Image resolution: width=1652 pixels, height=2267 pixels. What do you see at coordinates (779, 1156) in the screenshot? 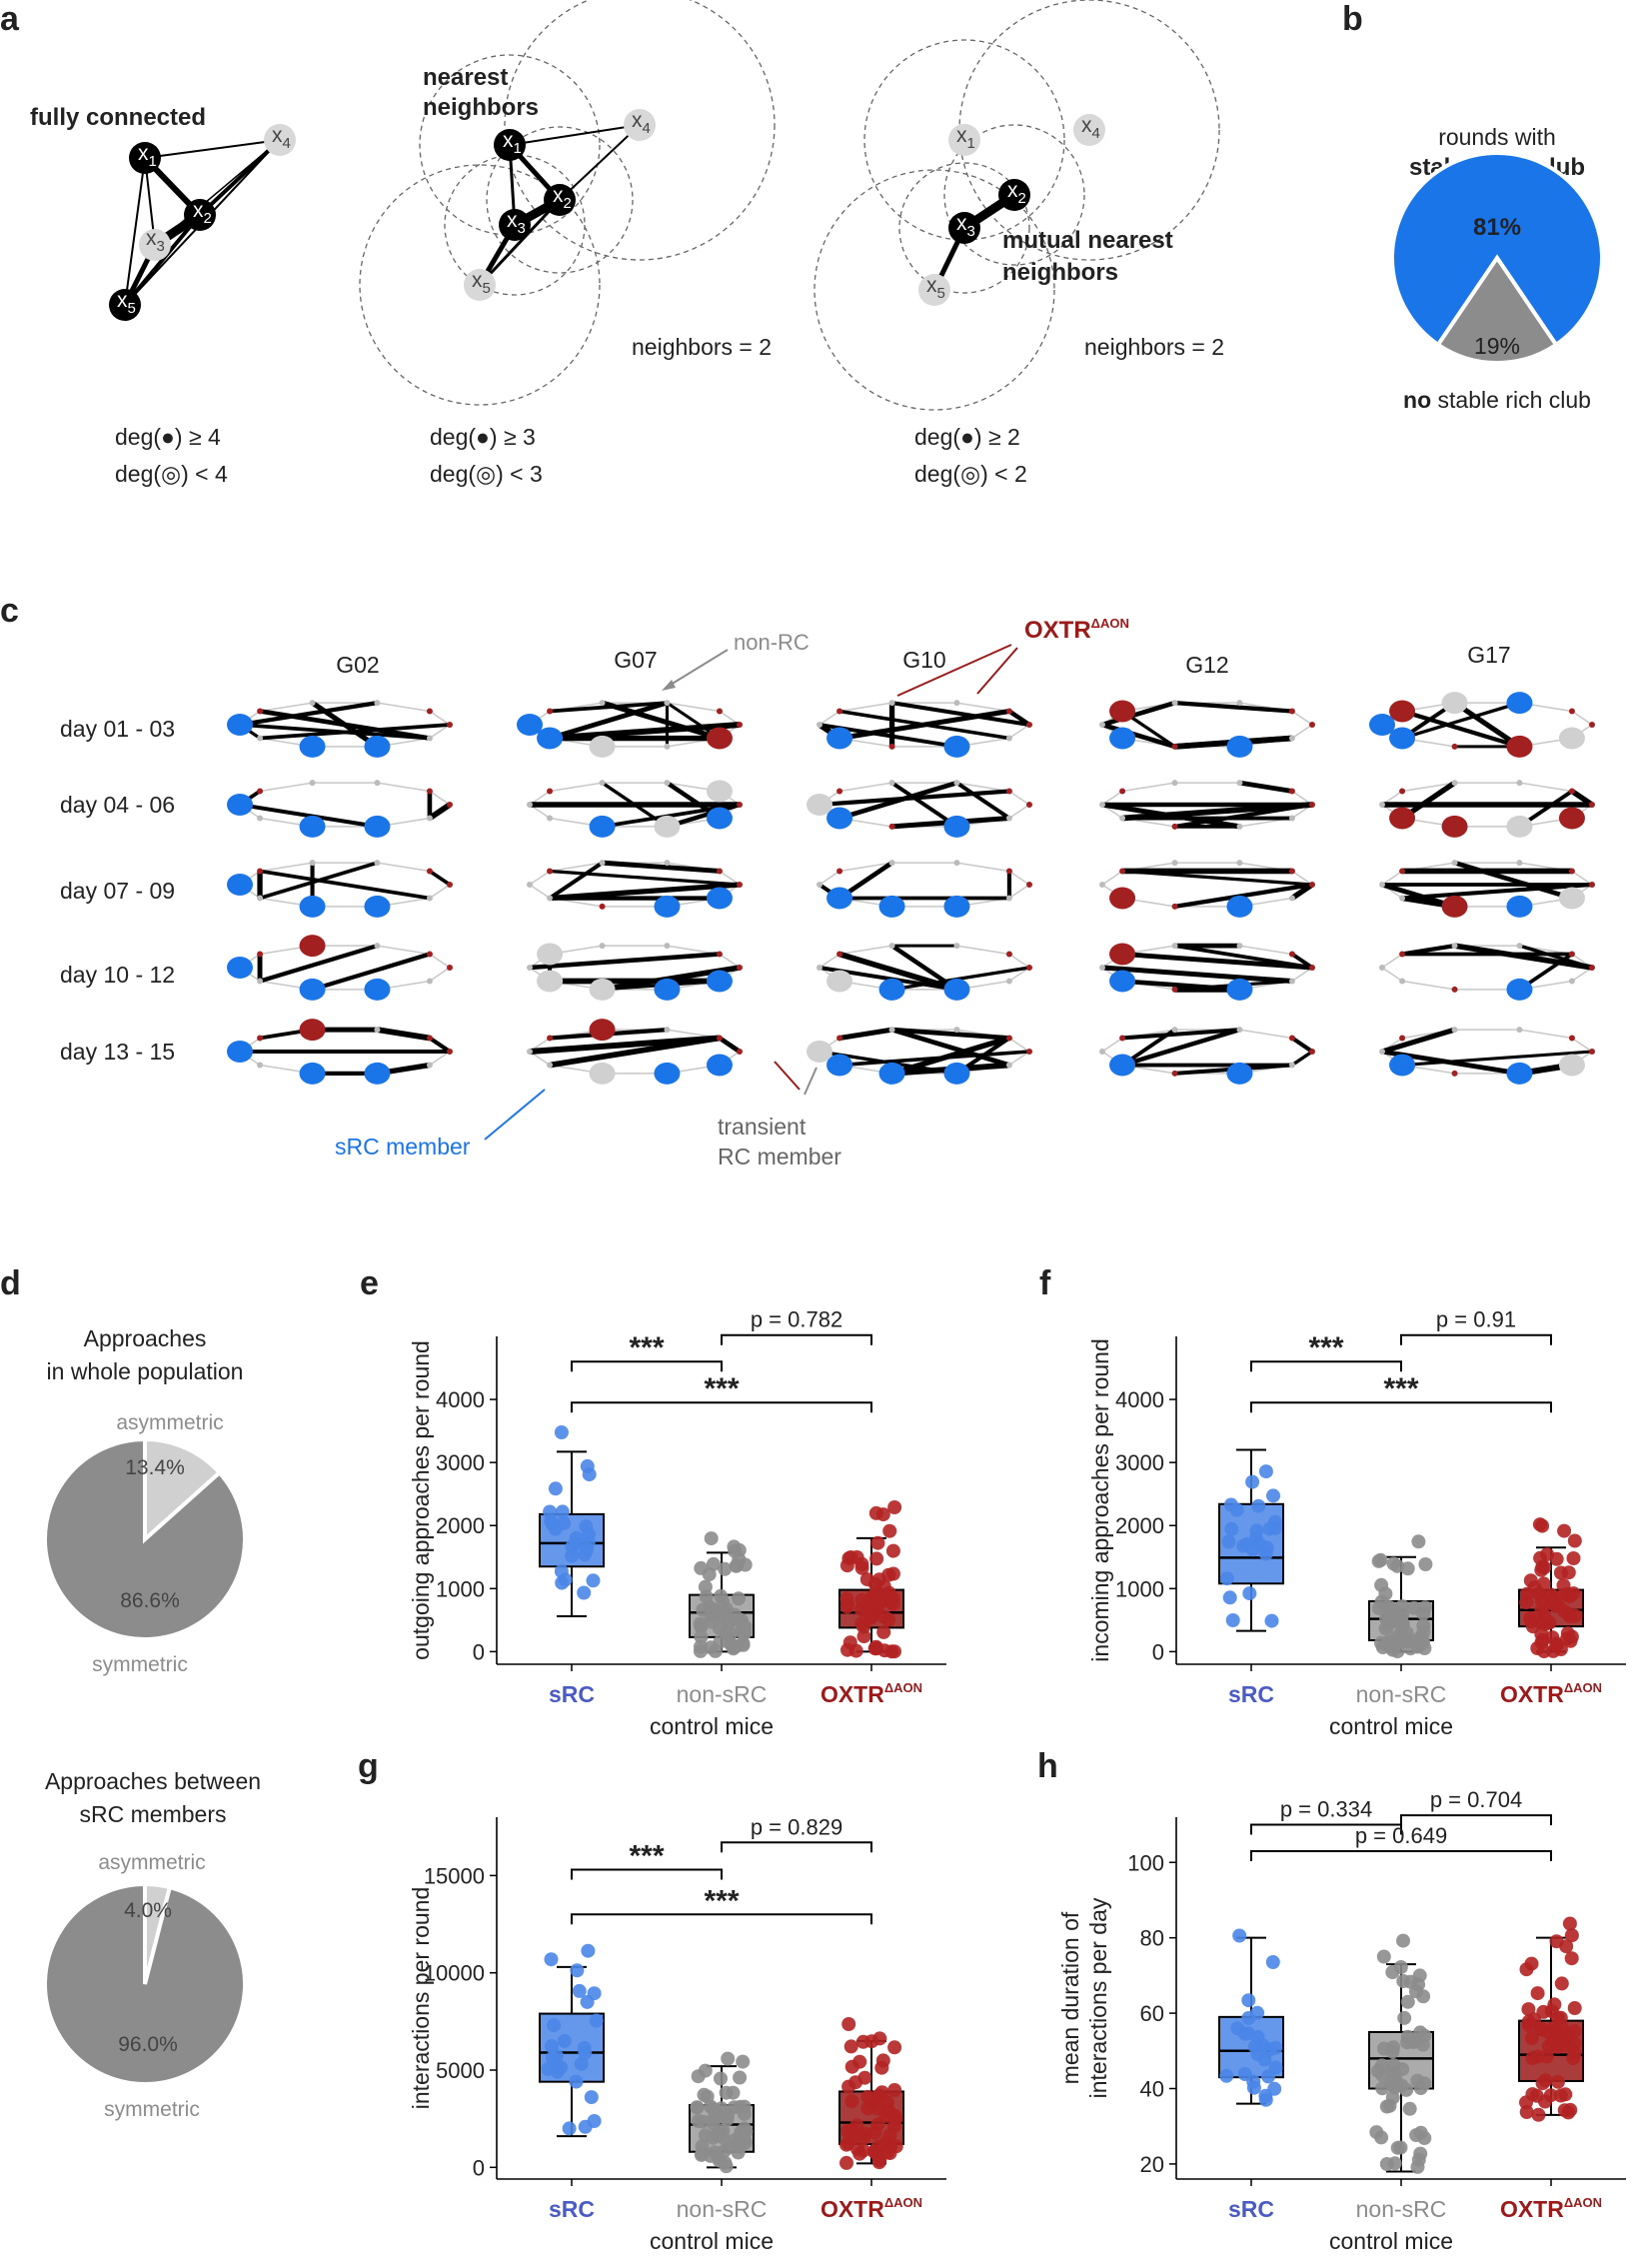
I see `annotation-transient-2: RC member` at bounding box center [779, 1156].